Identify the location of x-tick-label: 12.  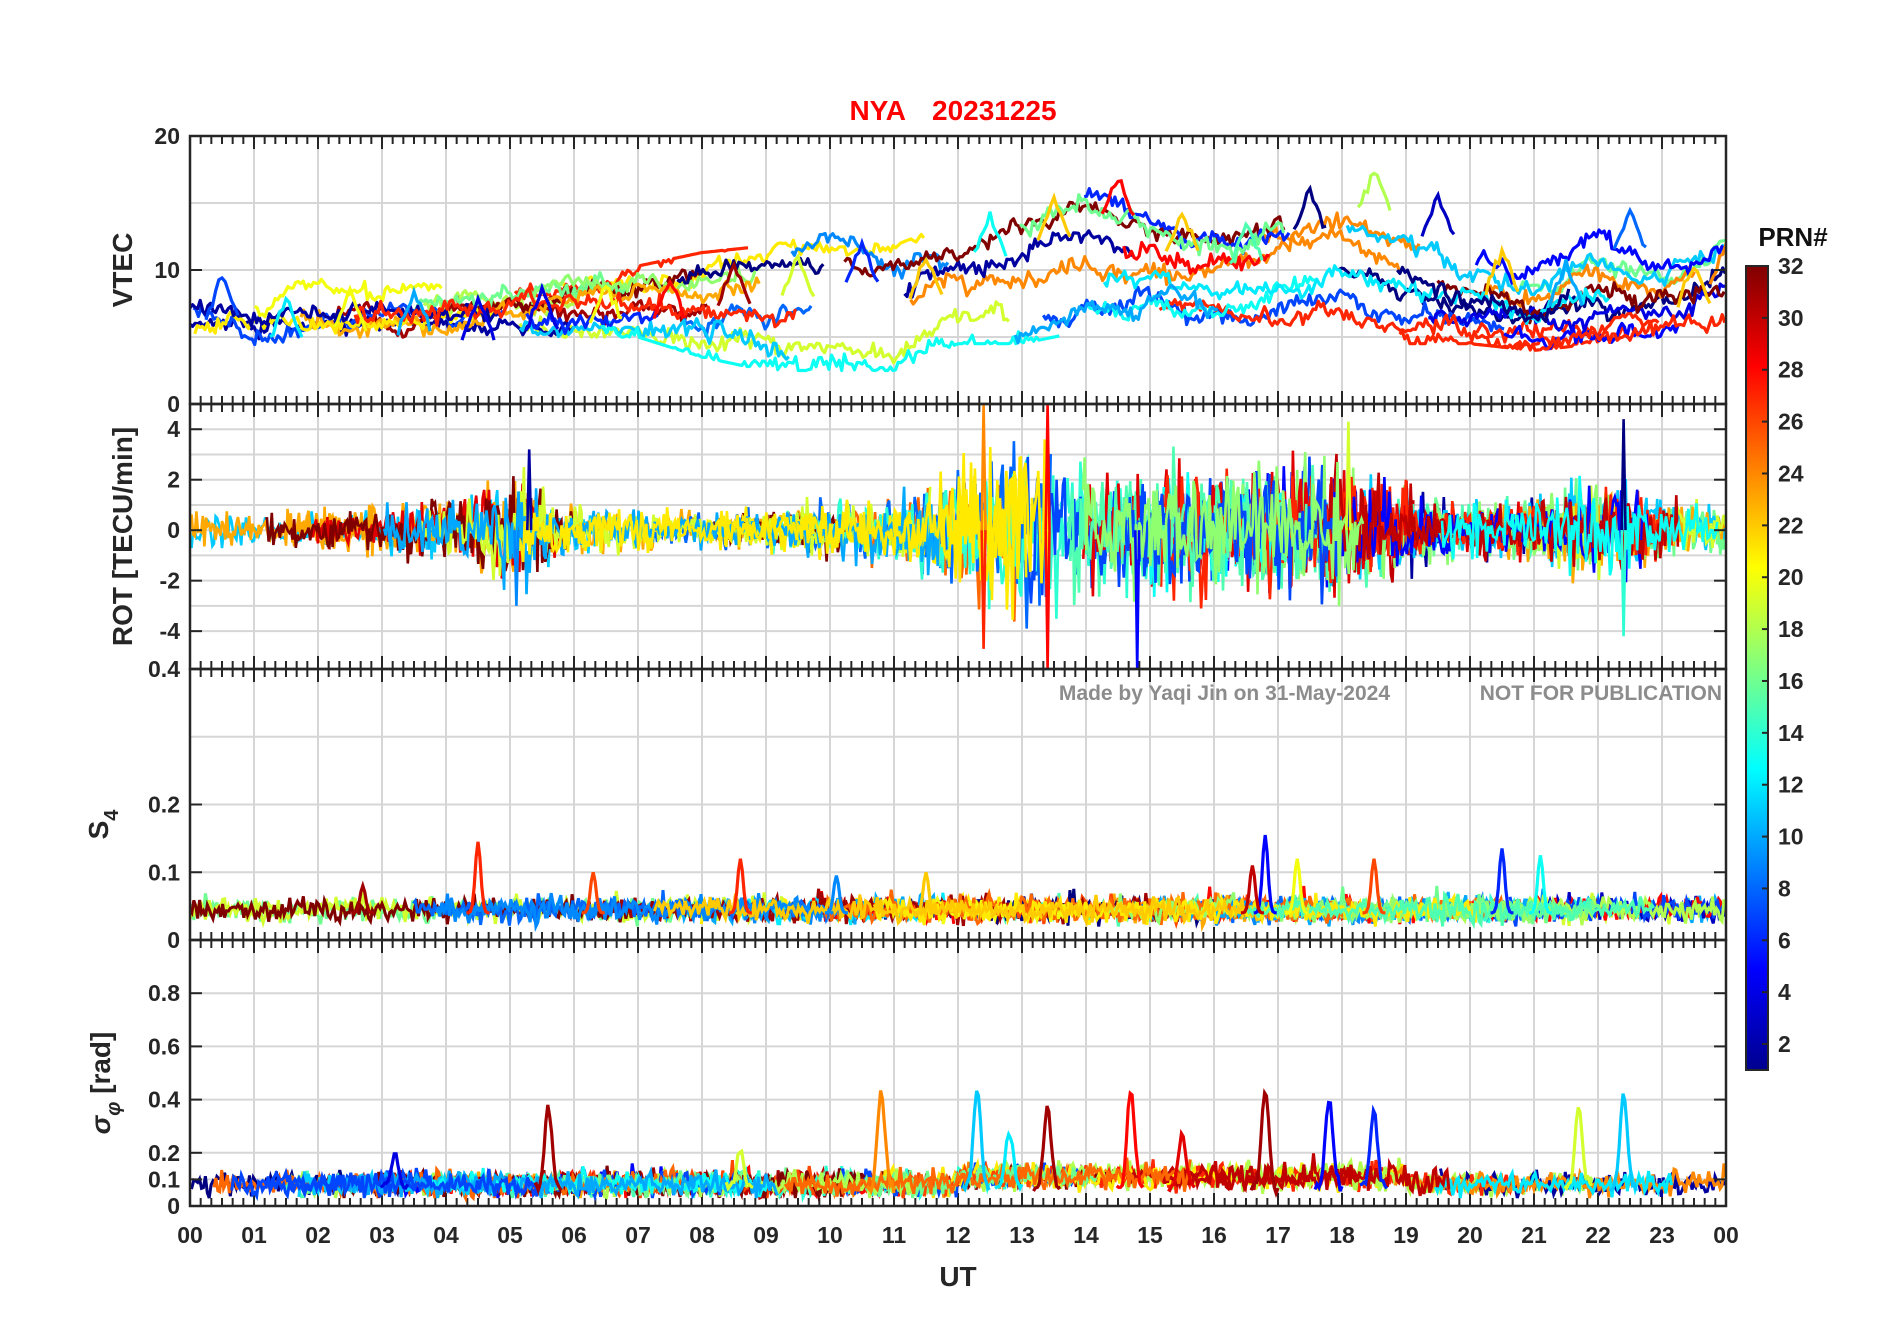
(958, 1235).